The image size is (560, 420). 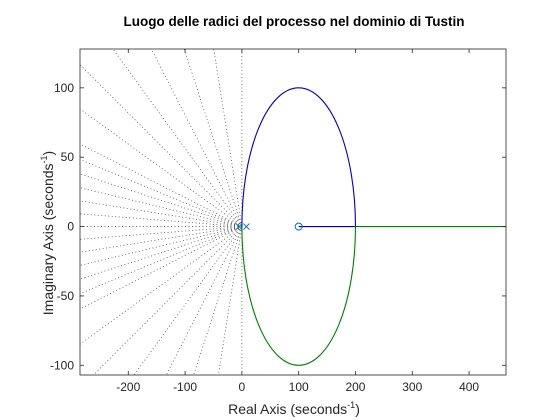 I want to click on y-tick-label-0: -100, so click(x=62, y=365).